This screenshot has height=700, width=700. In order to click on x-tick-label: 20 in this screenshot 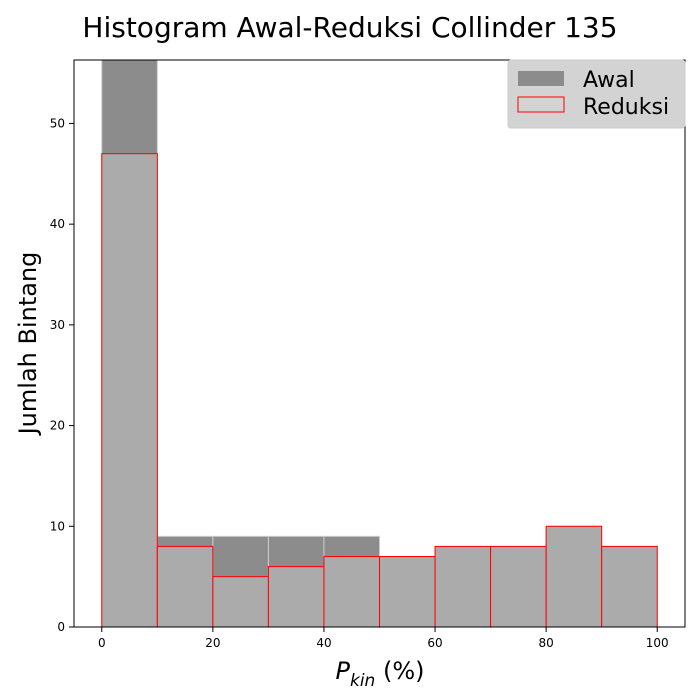, I will do `click(212, 643)`.